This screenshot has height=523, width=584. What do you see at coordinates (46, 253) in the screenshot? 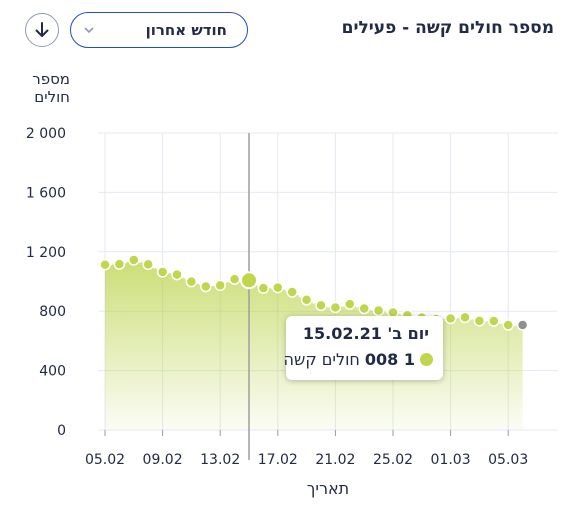
I see `y-tick-label: 1 200` at bounding box center [46, 253].